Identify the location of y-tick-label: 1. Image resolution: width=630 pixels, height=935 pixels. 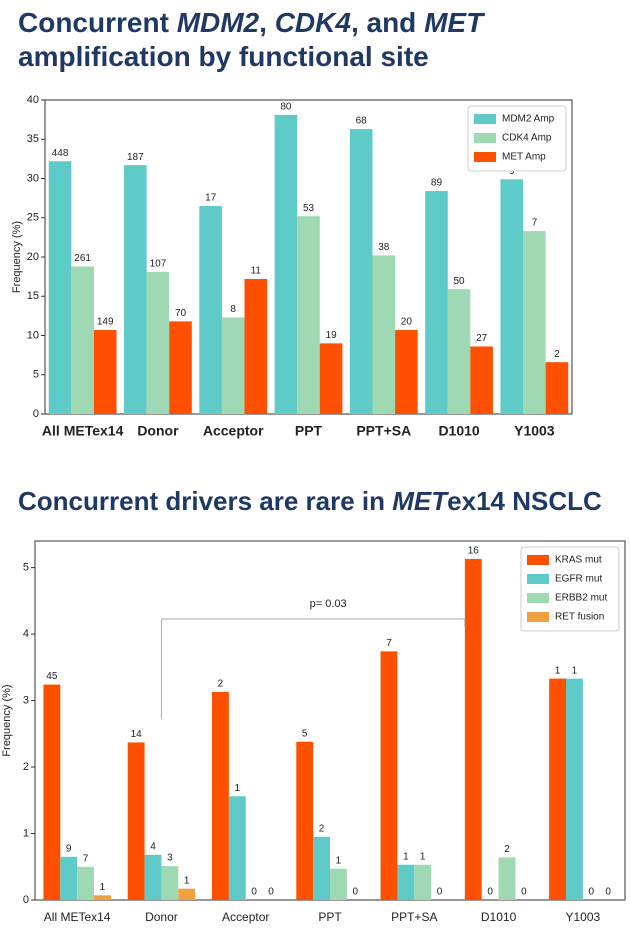
(26, 833).